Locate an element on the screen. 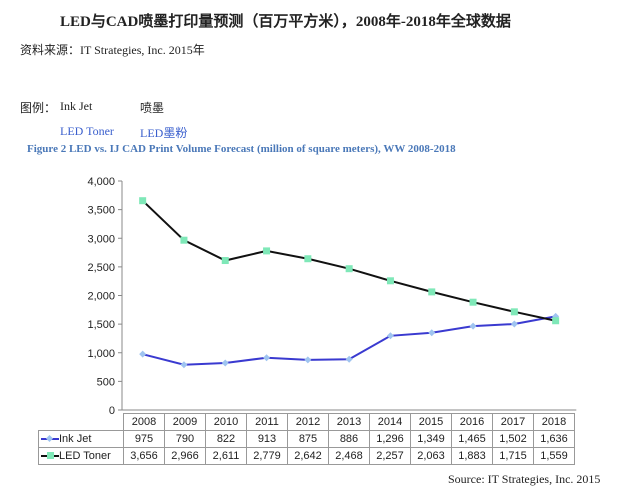 Image resolution: width=640 pixels, height=499 pixels. legend-note-led-cn: LED墨粉 is located at coordinates (164, 133).